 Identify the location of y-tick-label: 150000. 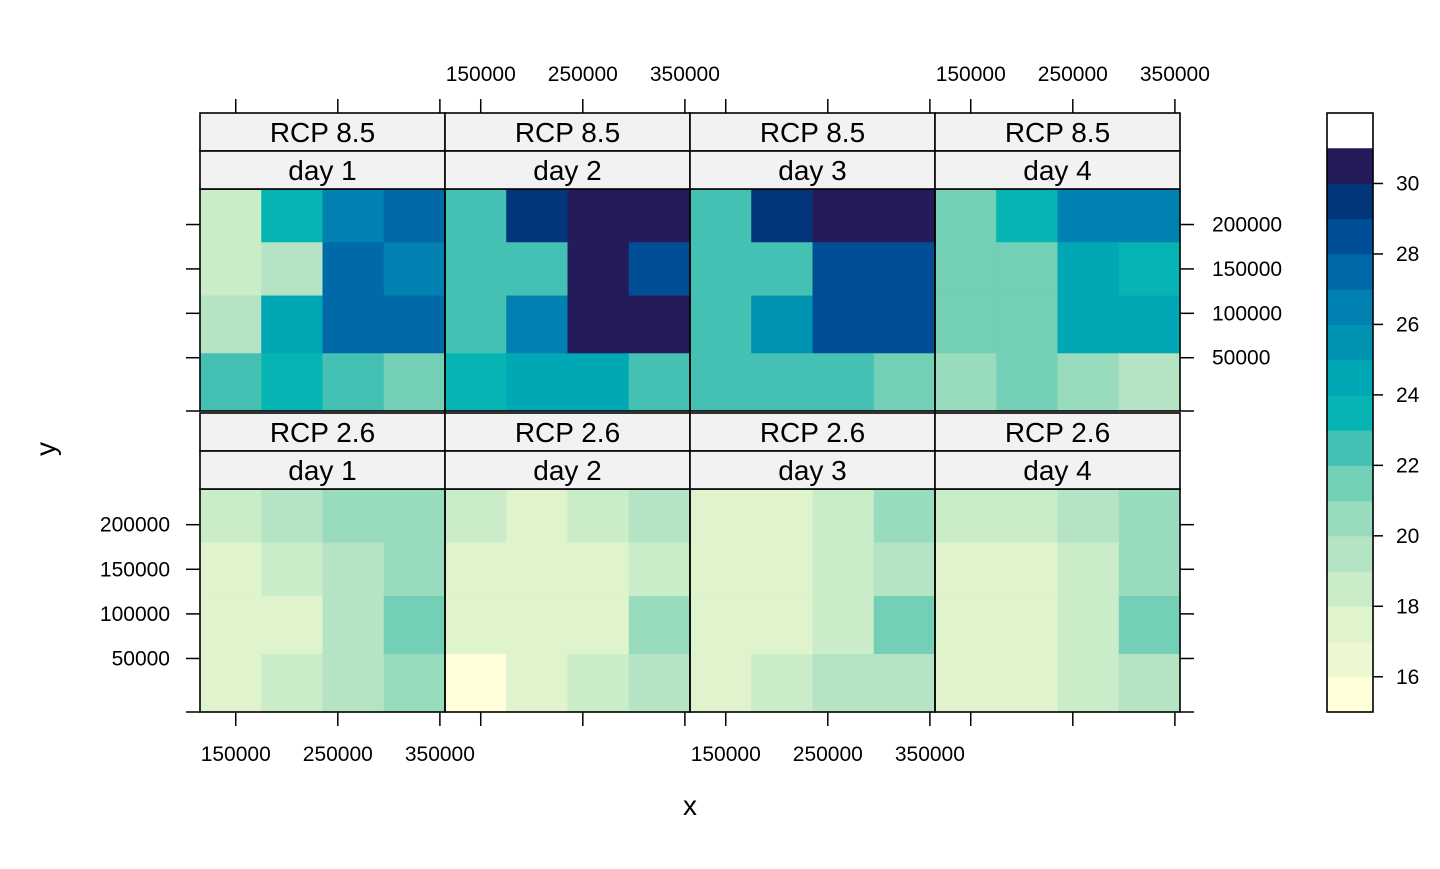
(135, 569).